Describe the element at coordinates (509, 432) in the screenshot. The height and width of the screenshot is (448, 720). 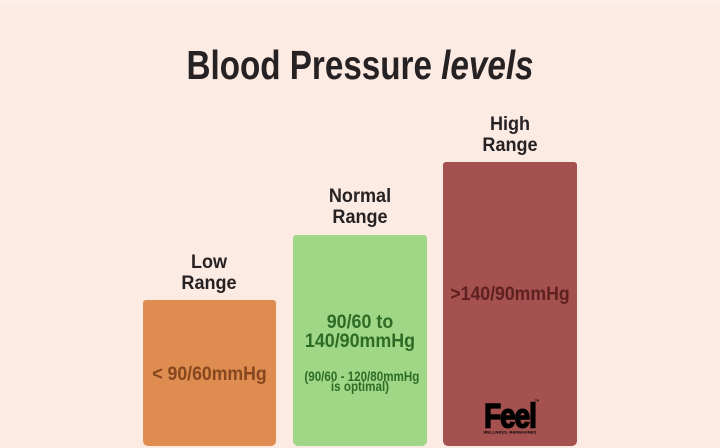
I see `svg-text: WELLNESS, REIMAGINED` at that location.